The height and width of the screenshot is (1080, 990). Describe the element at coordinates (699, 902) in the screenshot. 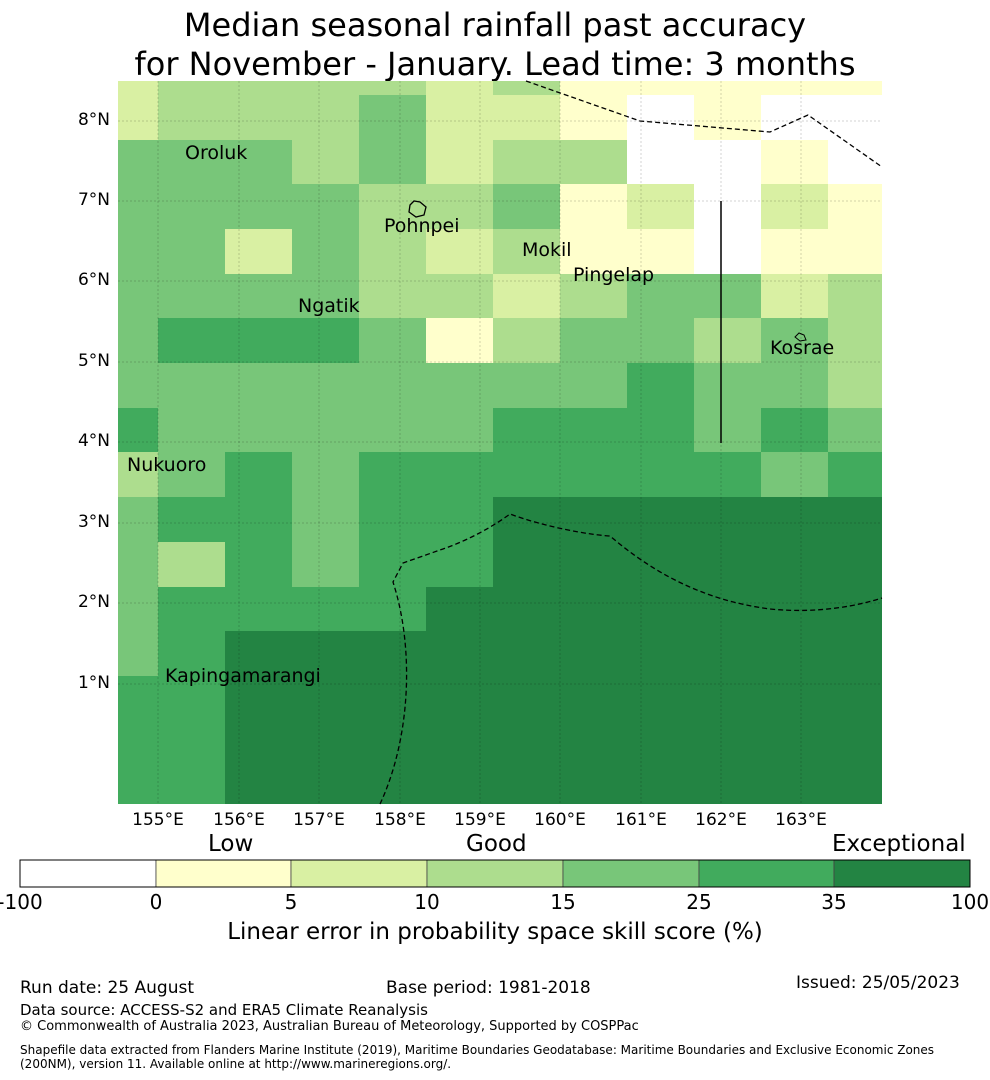

I see `cbar-tick-25: 25` at that location.